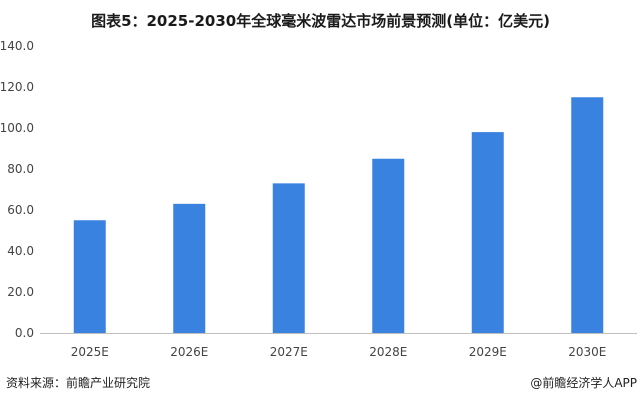  I want to click on y-tick-label: 80.0, so click(20, 169).